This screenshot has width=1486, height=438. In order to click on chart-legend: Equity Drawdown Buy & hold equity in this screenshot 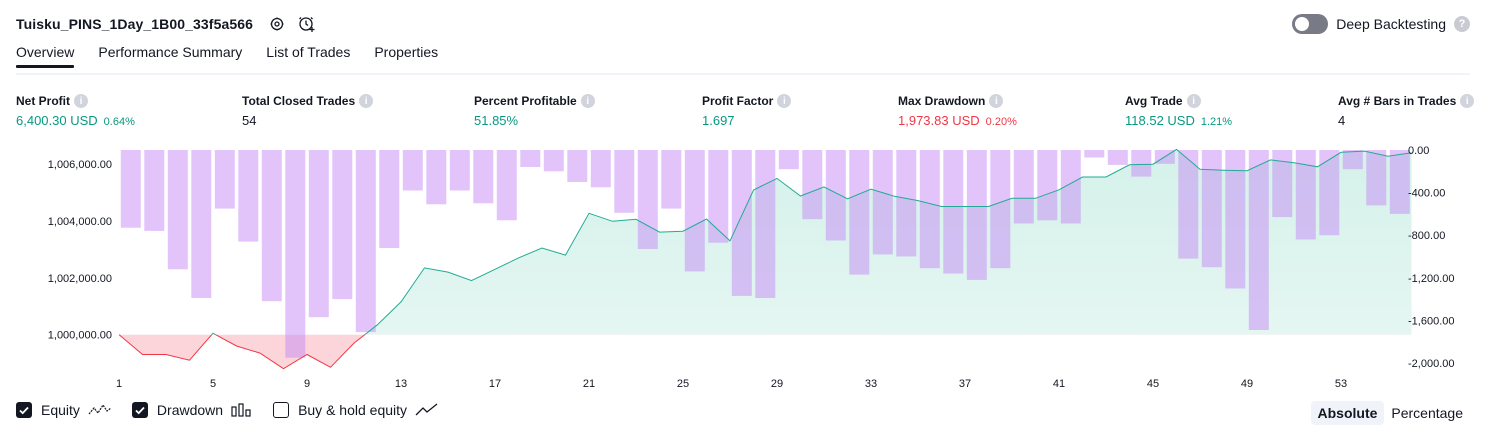, I will do `click(237, 410)`.